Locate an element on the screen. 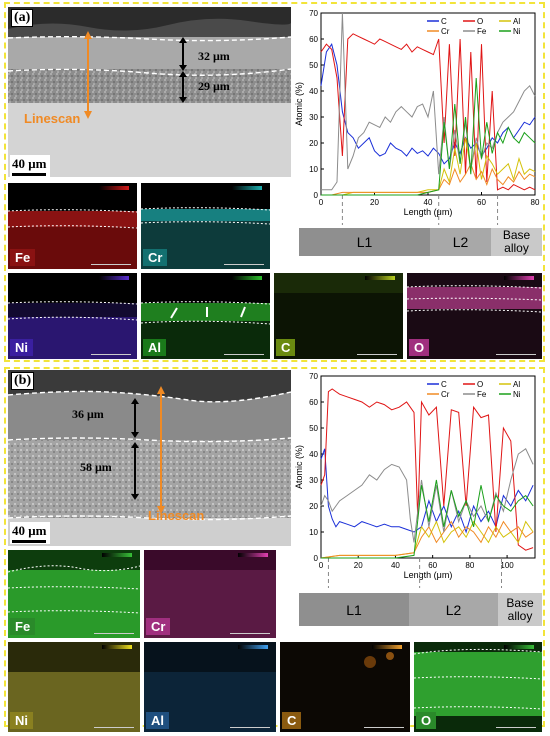 The image size is (550, 736). map-scalebar-b-fe is located at coordinates (114, 633).